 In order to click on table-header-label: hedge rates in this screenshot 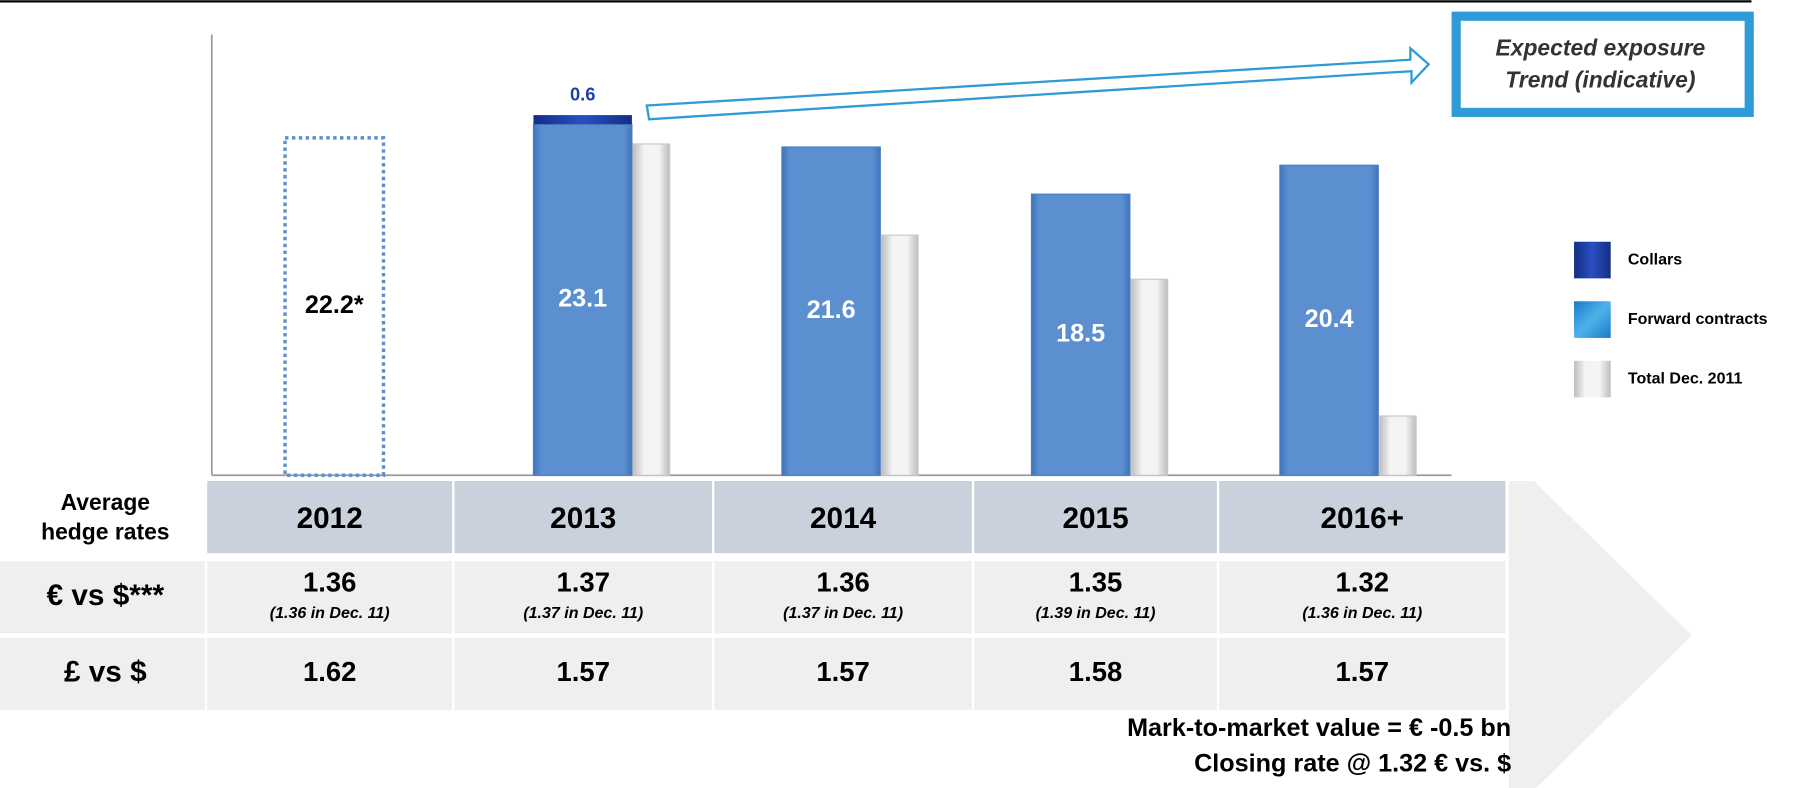, I will do `click(105, 532)`.